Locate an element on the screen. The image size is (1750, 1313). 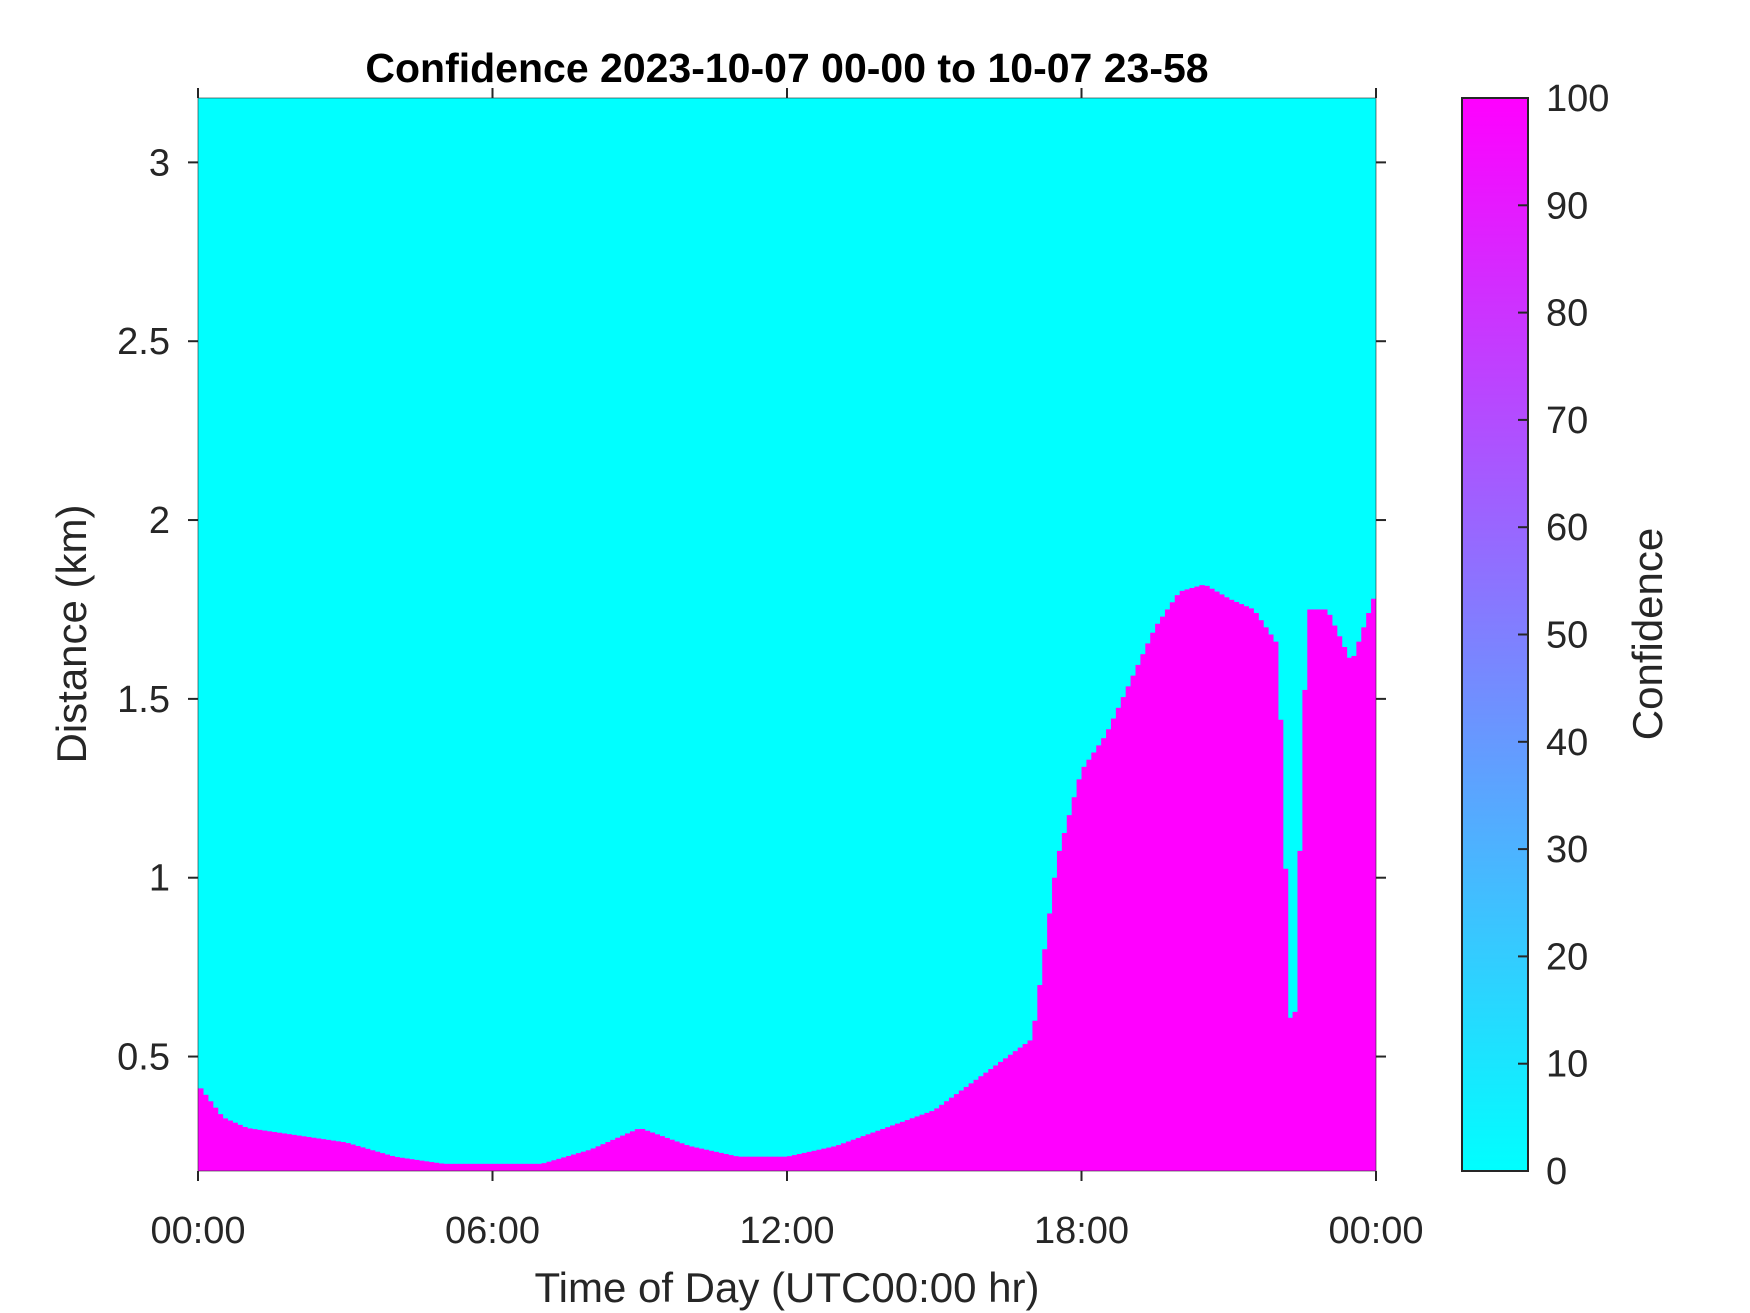
colorbar-tick-label: 80 is located at coordinates (1567, 314).